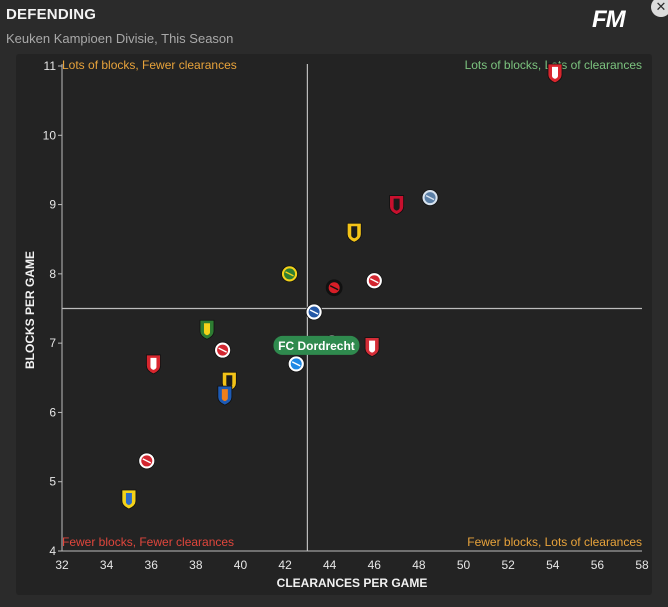  Describe the element at coordinates (659, 8) in the screenshot. I see `close-button: ✕` at that location.